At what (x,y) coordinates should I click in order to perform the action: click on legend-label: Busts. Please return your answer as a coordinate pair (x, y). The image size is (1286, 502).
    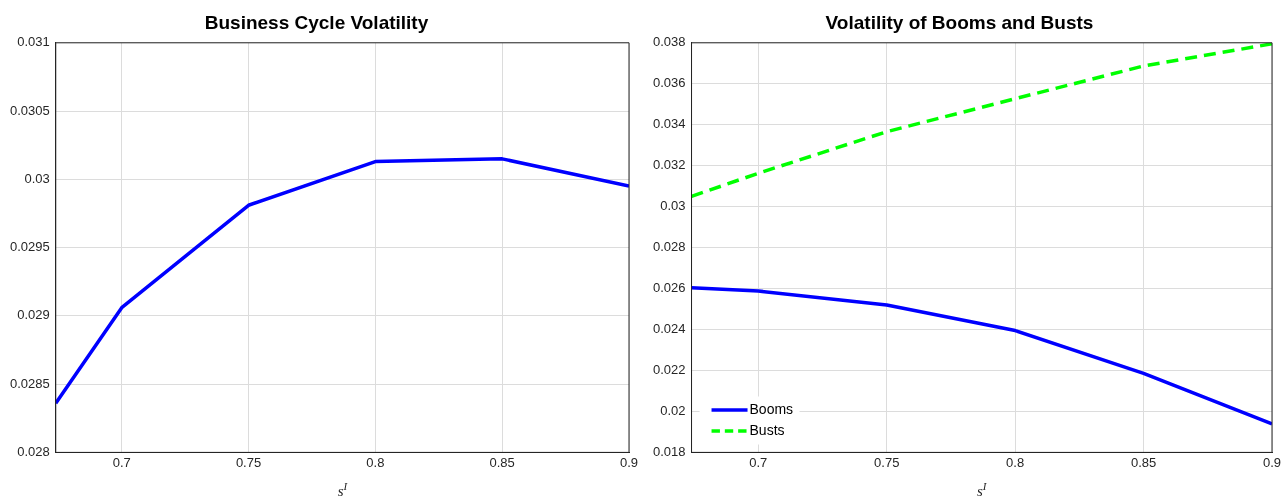
    Looking at the image, I should click on (767, 429).